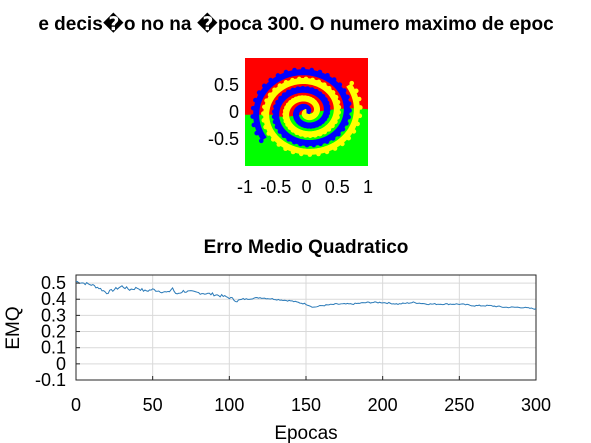  What do you see at coordinates (245, 187) in the screenshot?
I see `top-x-tick-label: -1` at bounding box center [245, 187].